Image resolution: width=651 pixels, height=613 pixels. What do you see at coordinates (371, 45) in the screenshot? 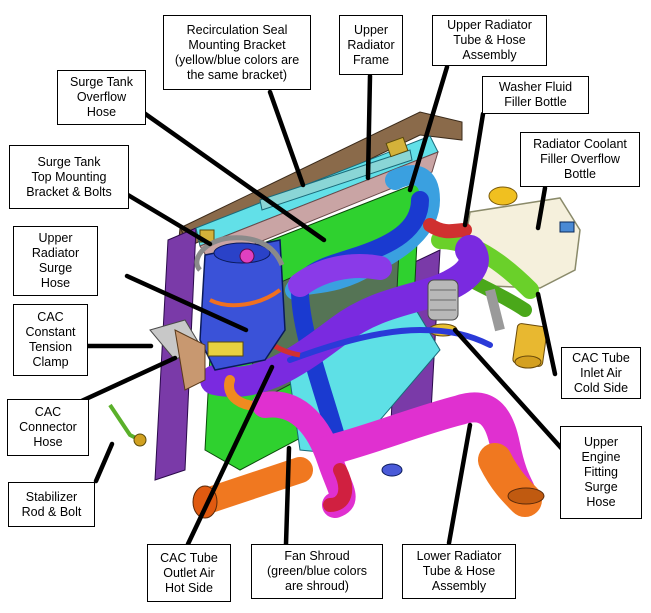
I see `label-upper-radiator-frame: Upper Radiator Frame` at bounding box center [371, 45].